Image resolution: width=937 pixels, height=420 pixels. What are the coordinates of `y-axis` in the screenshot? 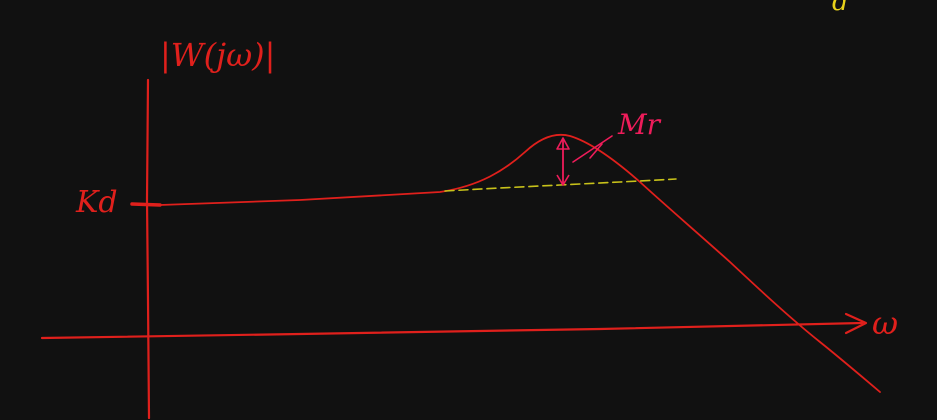 It's located at (148, 249).